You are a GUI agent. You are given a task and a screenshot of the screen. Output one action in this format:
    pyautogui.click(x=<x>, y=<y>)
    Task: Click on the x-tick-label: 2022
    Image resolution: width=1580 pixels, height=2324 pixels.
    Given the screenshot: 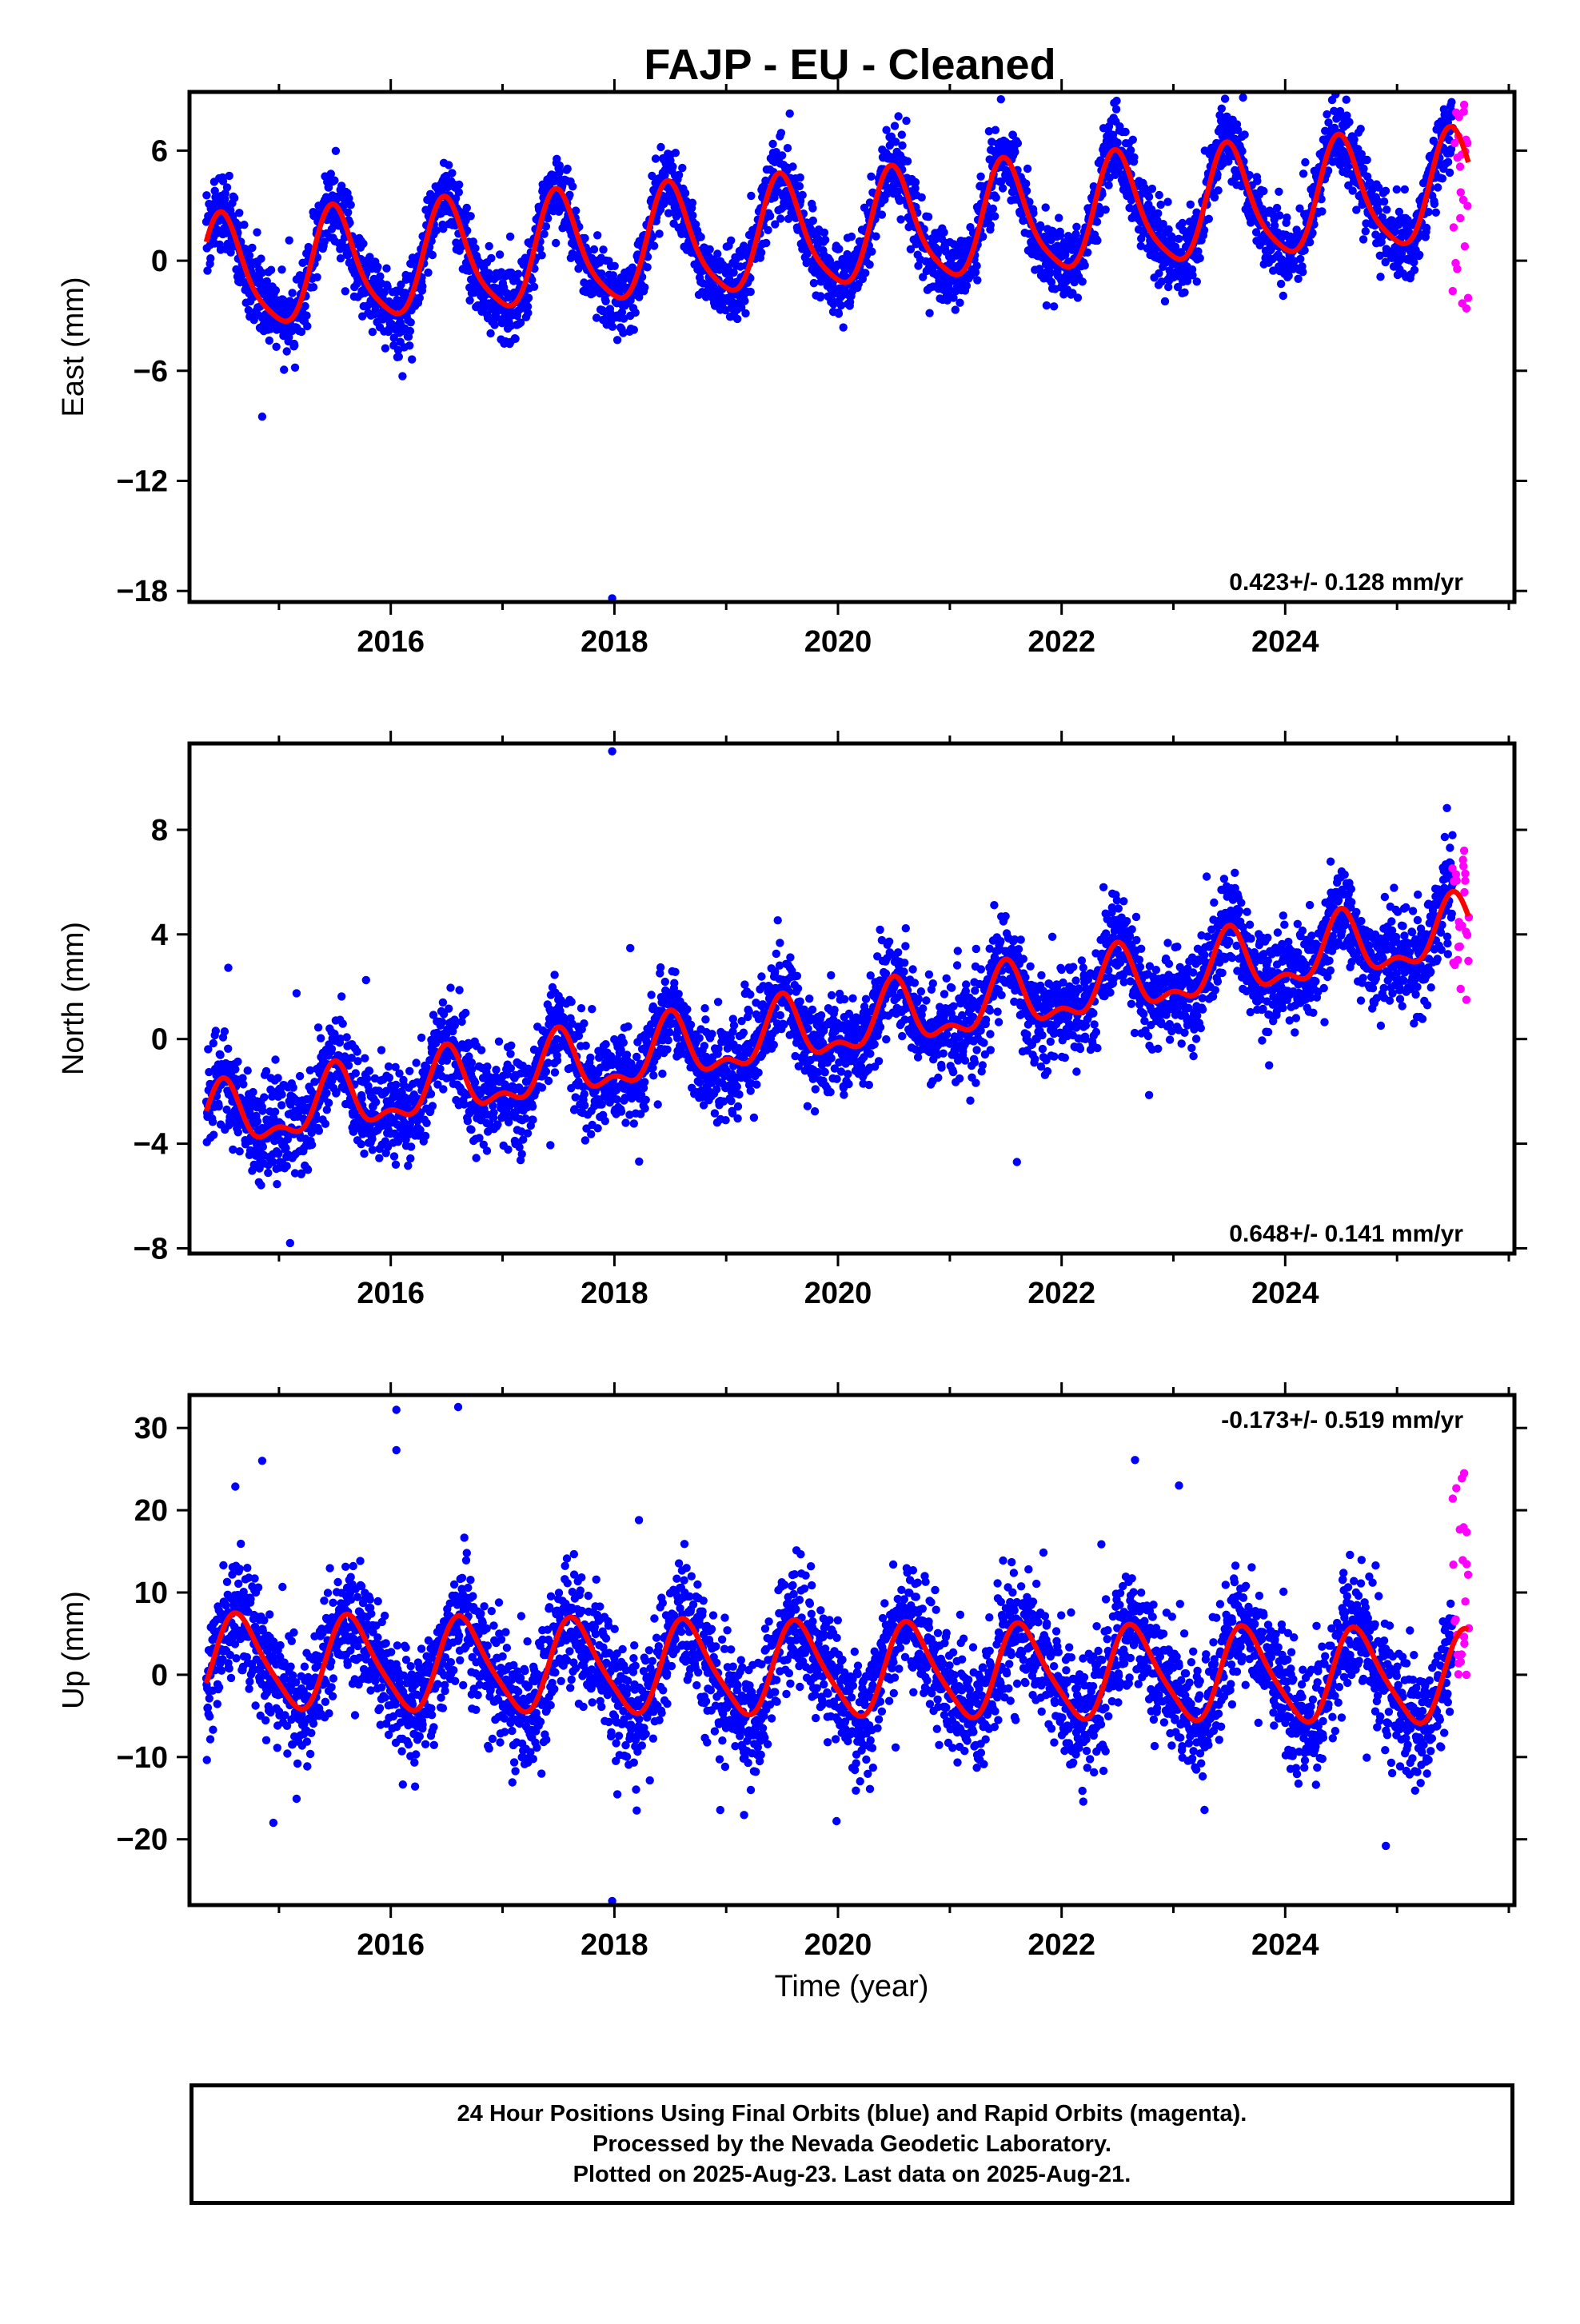 What is the action you would take?
    pyautogui.click(x=1061, y=642)
    